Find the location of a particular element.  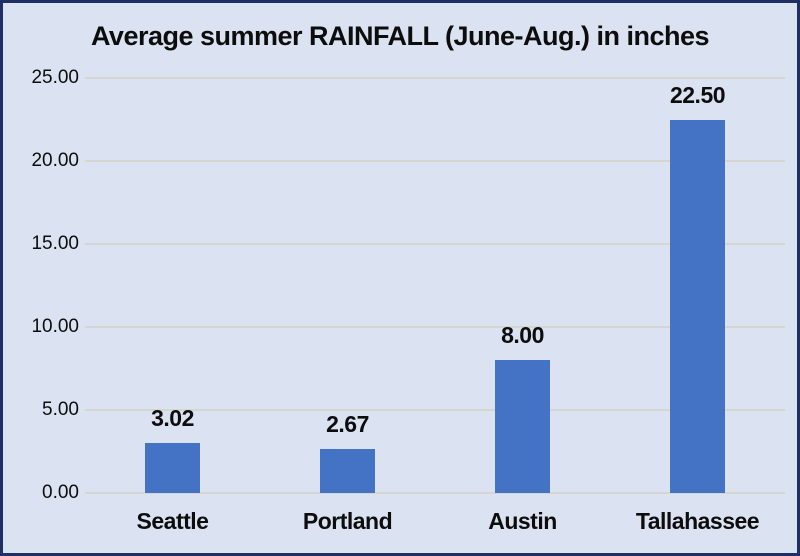

y-axis-tick-label: 10.00 is located at coordinates (55, 326).